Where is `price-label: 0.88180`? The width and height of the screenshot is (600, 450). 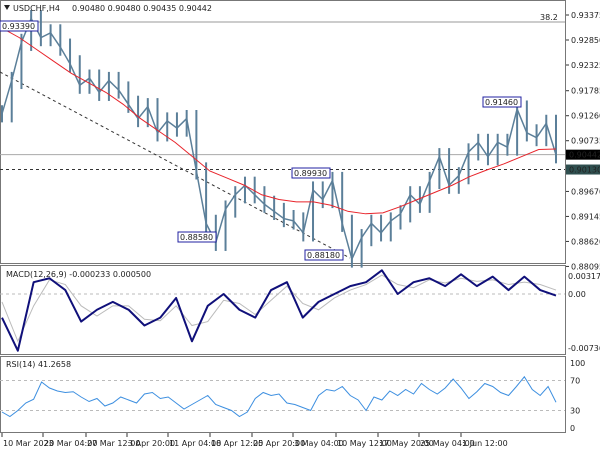 price-label: 0.88180 is located at coordinates (324, 255).